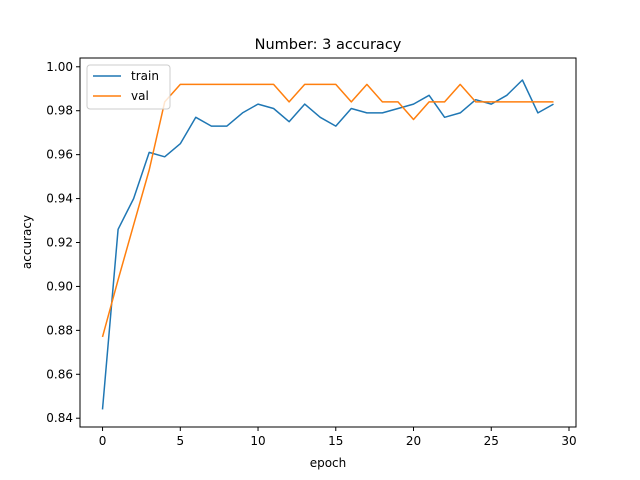  What do you see at coordinates (257, 441) in the screenshot?
I see `x-tick-label: 10` at bounding box center [257, 441].